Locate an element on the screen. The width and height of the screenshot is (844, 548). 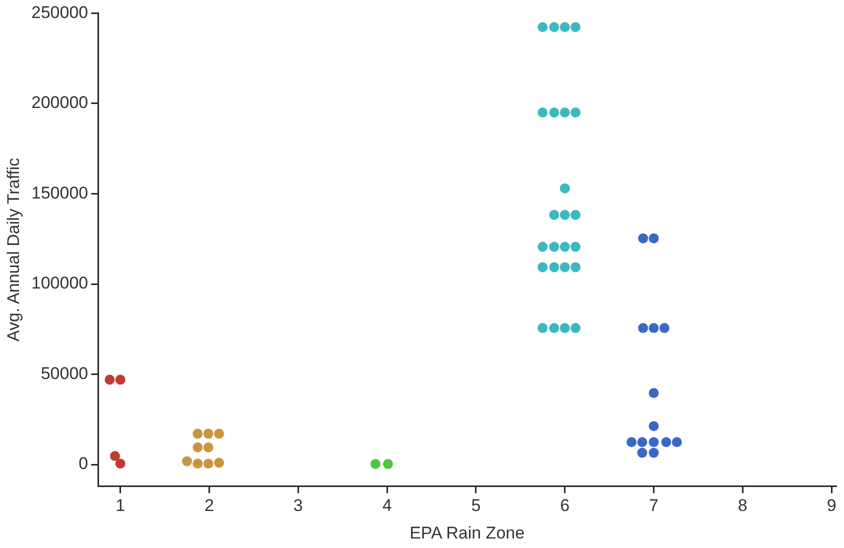
x-tick-label: 5 is located at coordinates (476, 506).